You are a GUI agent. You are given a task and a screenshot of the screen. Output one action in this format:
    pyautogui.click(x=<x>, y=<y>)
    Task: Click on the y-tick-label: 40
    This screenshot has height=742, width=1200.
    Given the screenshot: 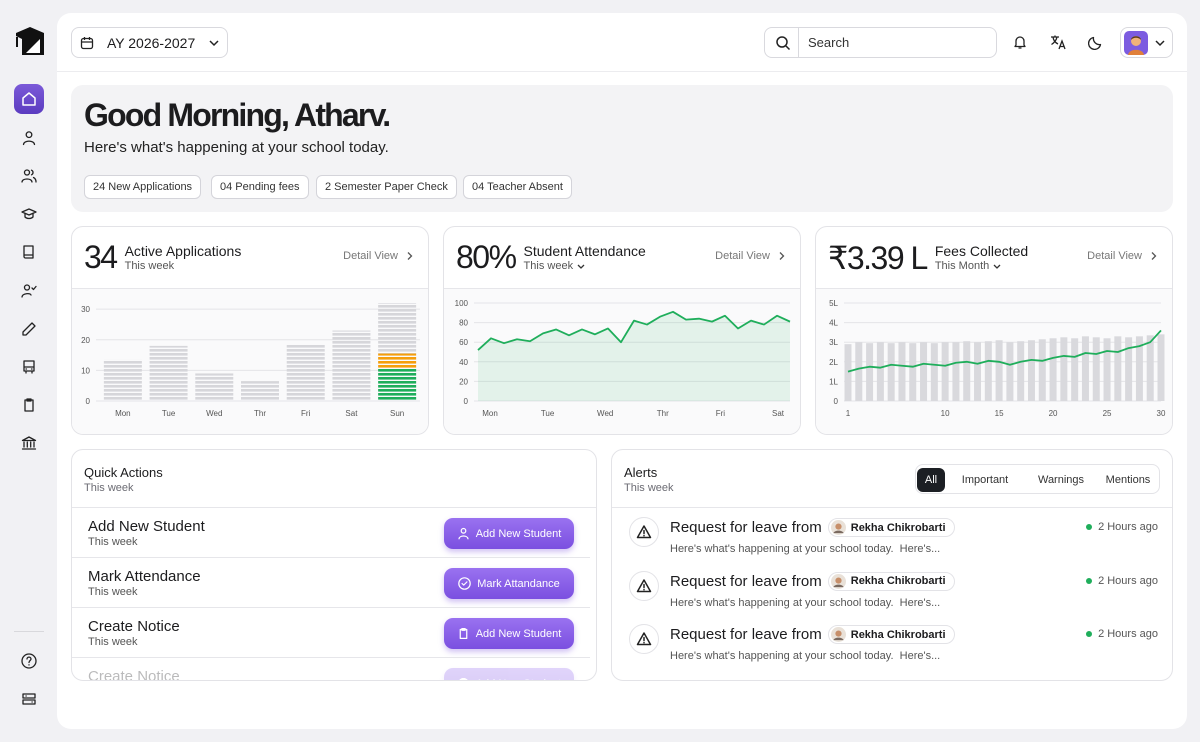 What is the action you would take?
    pyautogui.click(x=463, y=362)
    